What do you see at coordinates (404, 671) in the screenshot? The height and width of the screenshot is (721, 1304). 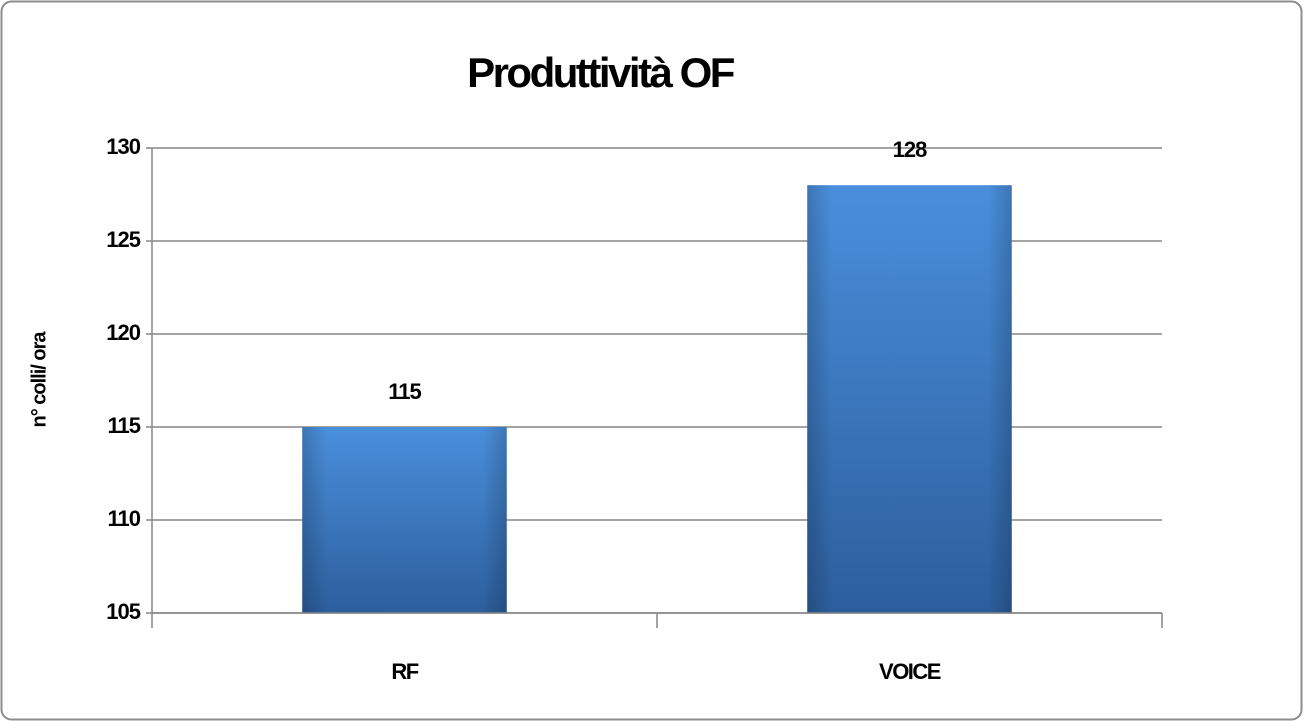 I see `x-tick-label: RF` at bounding box center [404, 671].